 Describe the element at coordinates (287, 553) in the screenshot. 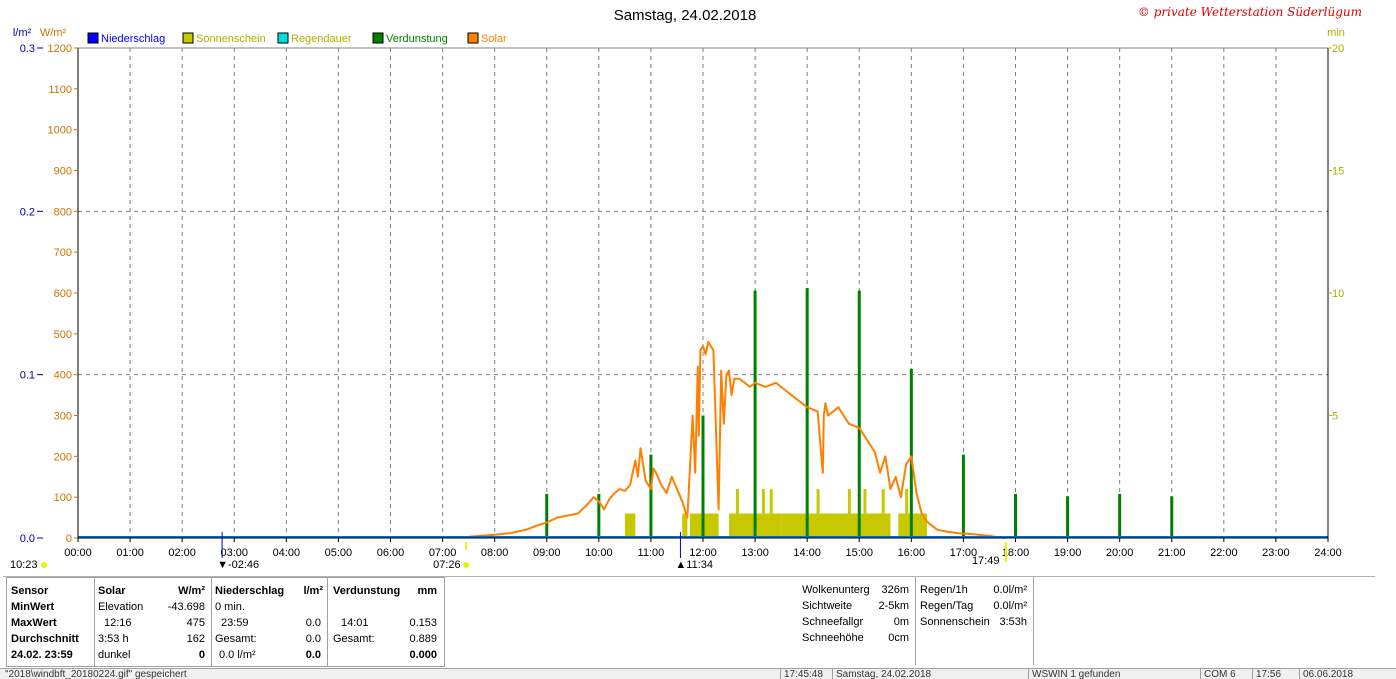

I see `tick-x-4: 04:00` at that location.